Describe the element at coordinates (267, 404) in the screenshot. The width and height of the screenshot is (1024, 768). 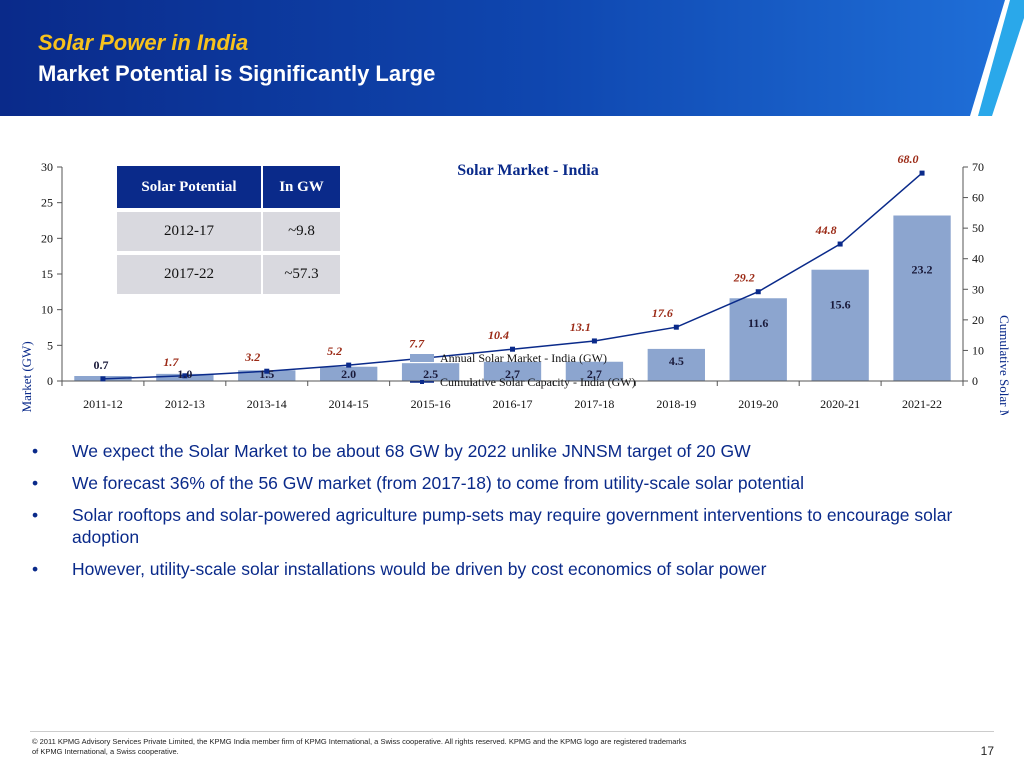
I see `x-tick-label: 2013-14` at that location.